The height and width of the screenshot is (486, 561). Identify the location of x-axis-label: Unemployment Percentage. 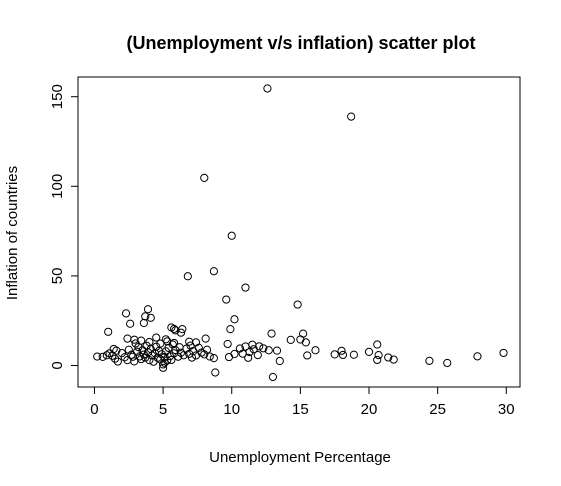
(300, 457).